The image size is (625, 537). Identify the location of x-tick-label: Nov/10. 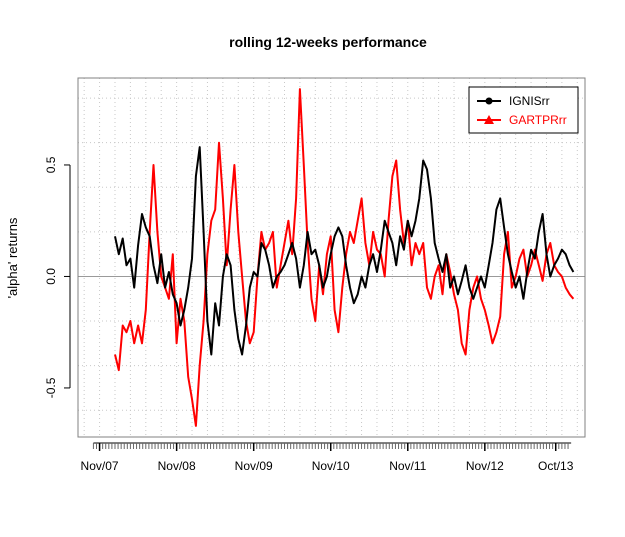
(331, 466).